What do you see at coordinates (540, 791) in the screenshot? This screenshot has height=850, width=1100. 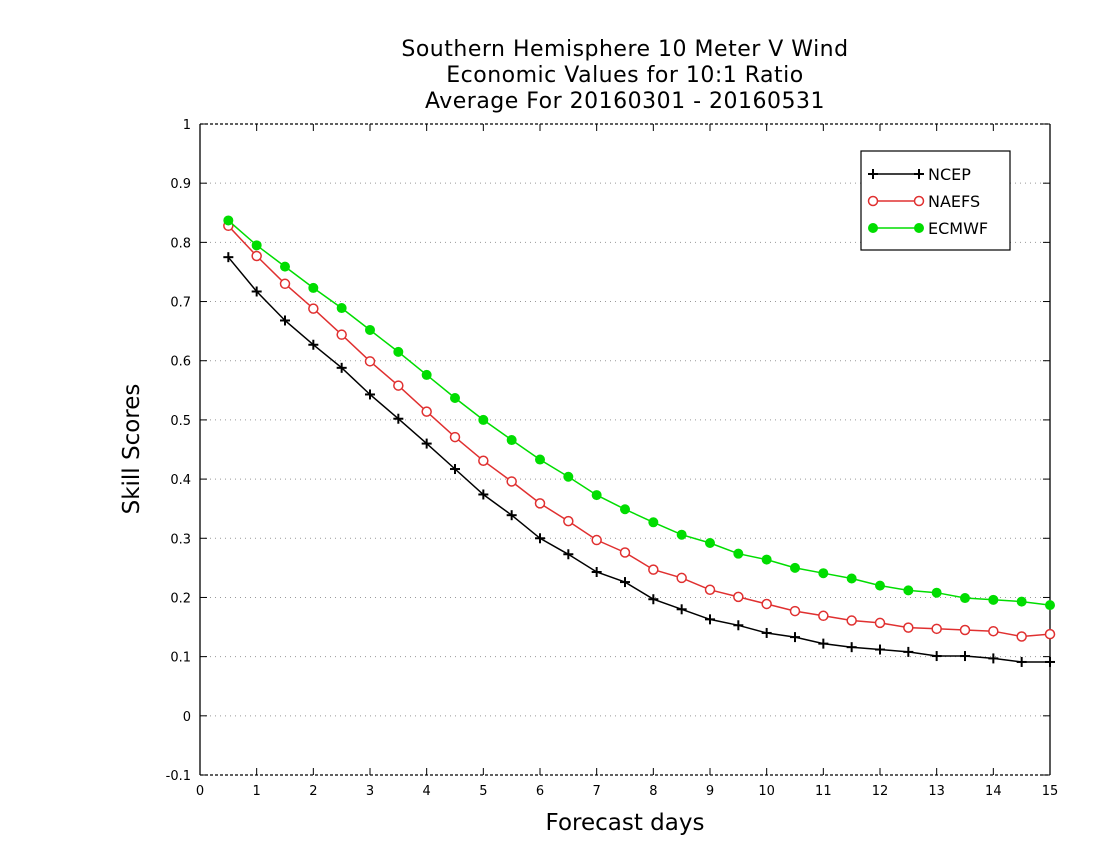 I see `x-tick-label-6: 6` at bounding box center [540, 791].